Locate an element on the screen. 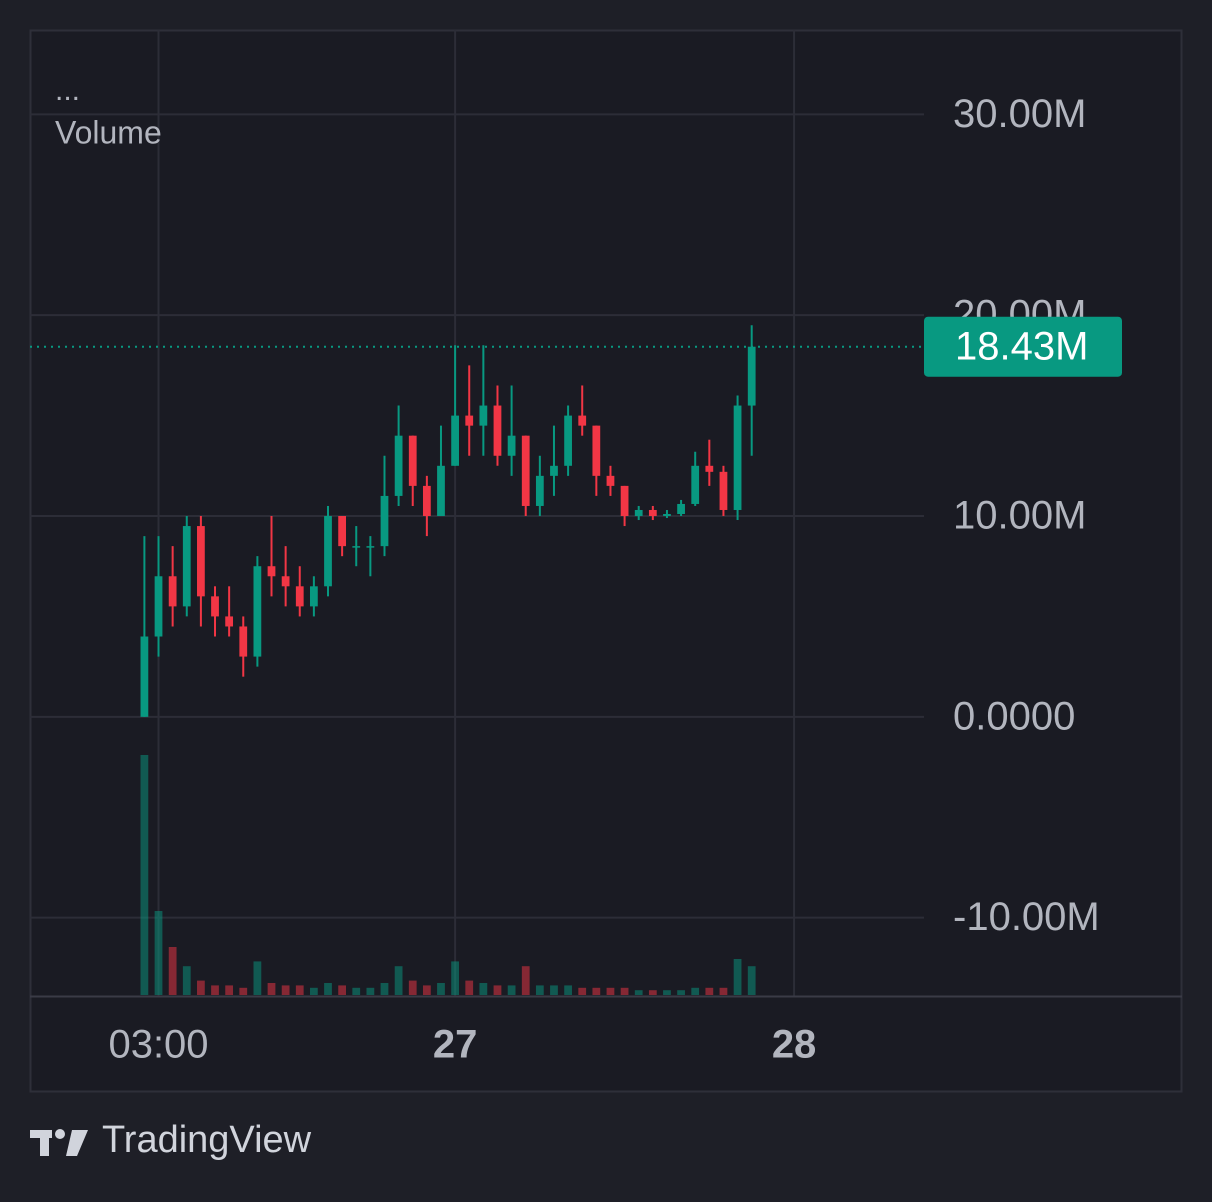 The image size is (1212, 1202). y-tick-label: -10.00M is located at coordinates (1026, 917).